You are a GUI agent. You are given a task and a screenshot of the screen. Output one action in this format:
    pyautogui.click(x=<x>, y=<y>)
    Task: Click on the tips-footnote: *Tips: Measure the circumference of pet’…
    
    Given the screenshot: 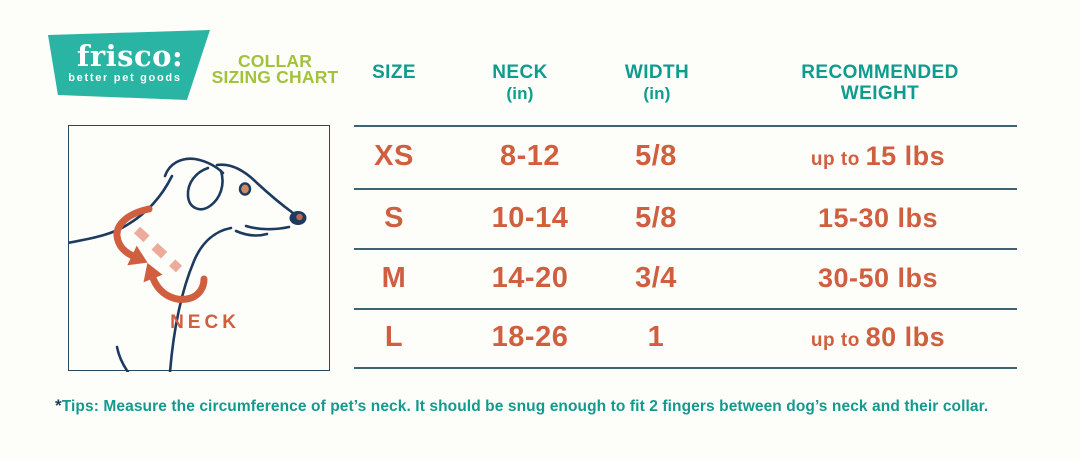 What is the action you would take?
    pyautogui.click(x=521, y=406)
    